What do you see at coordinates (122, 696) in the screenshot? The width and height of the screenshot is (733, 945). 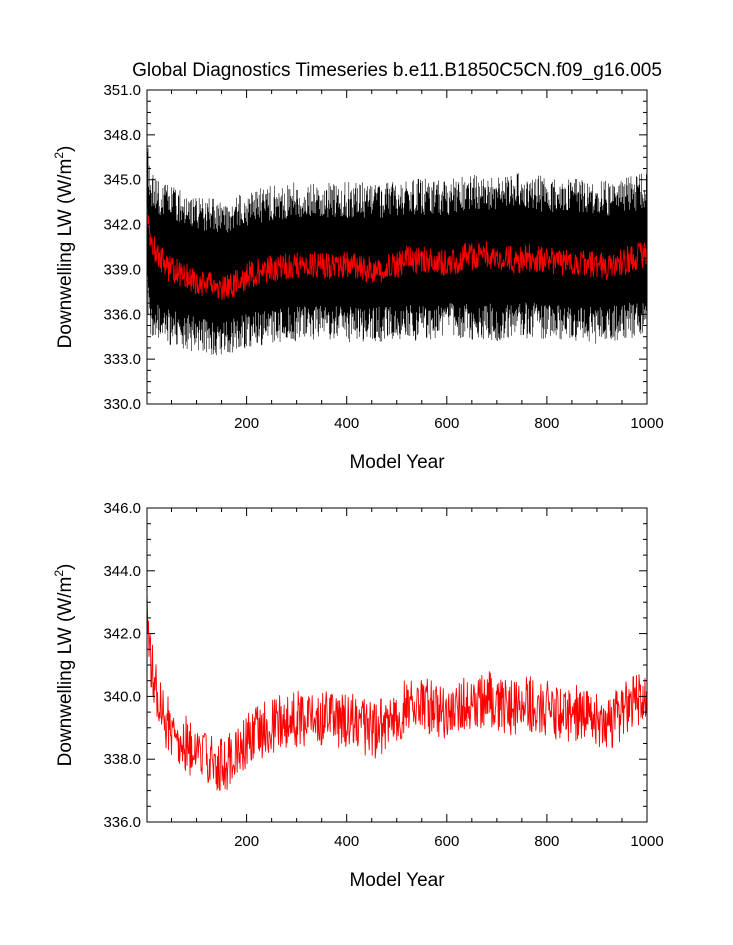 I see `y-tick-label: 340.0` at bounding box center [122, 696].